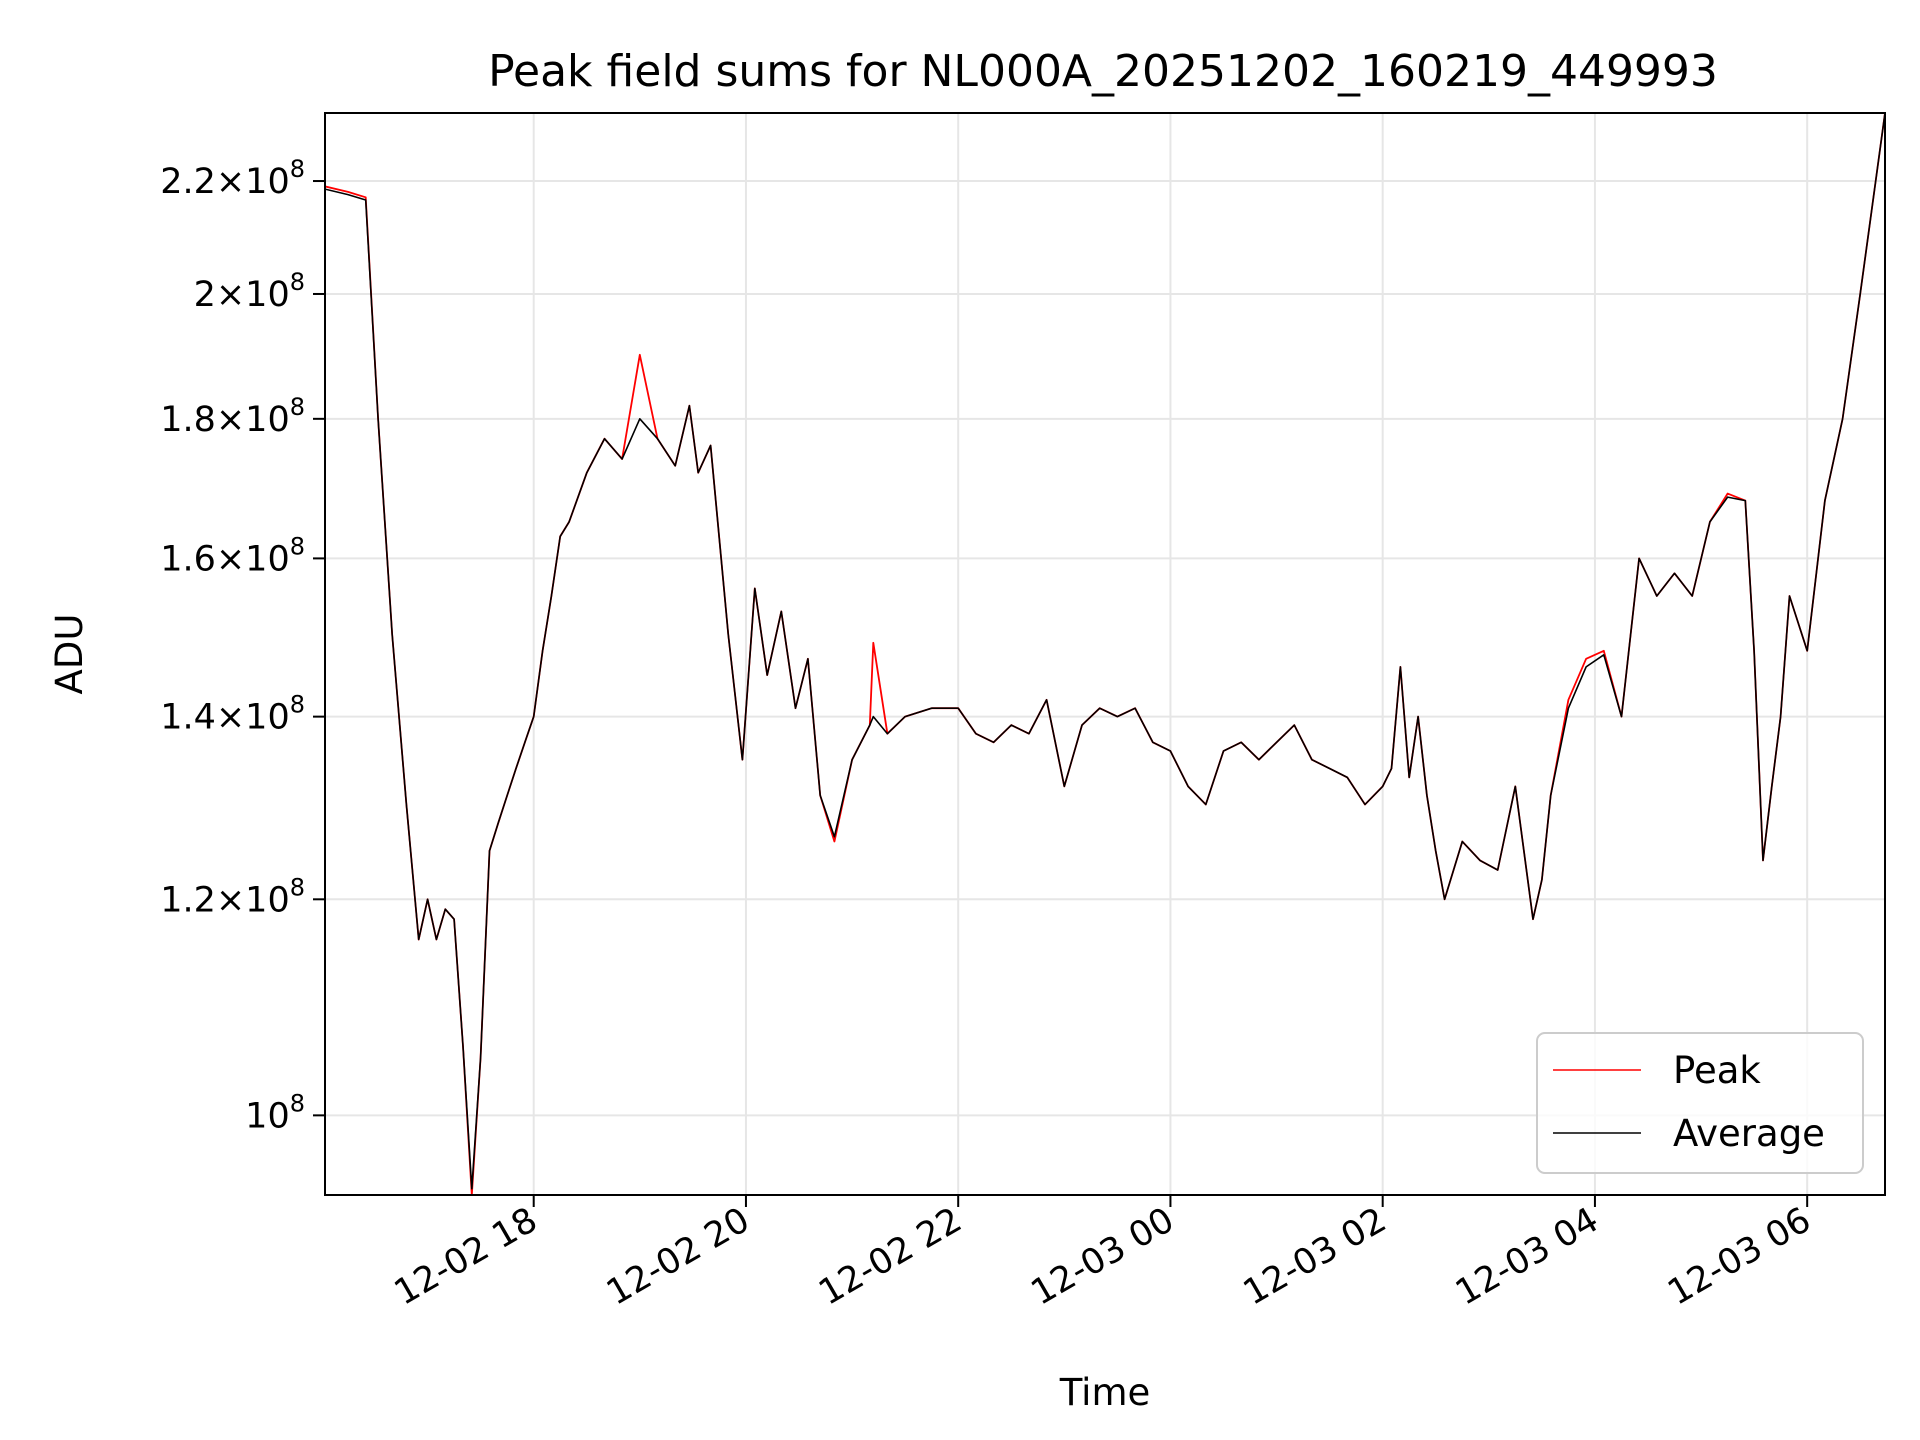 The image size is (1920, 1440). I want to click on legend-peak-label: Peak, so click(1717, 1070).